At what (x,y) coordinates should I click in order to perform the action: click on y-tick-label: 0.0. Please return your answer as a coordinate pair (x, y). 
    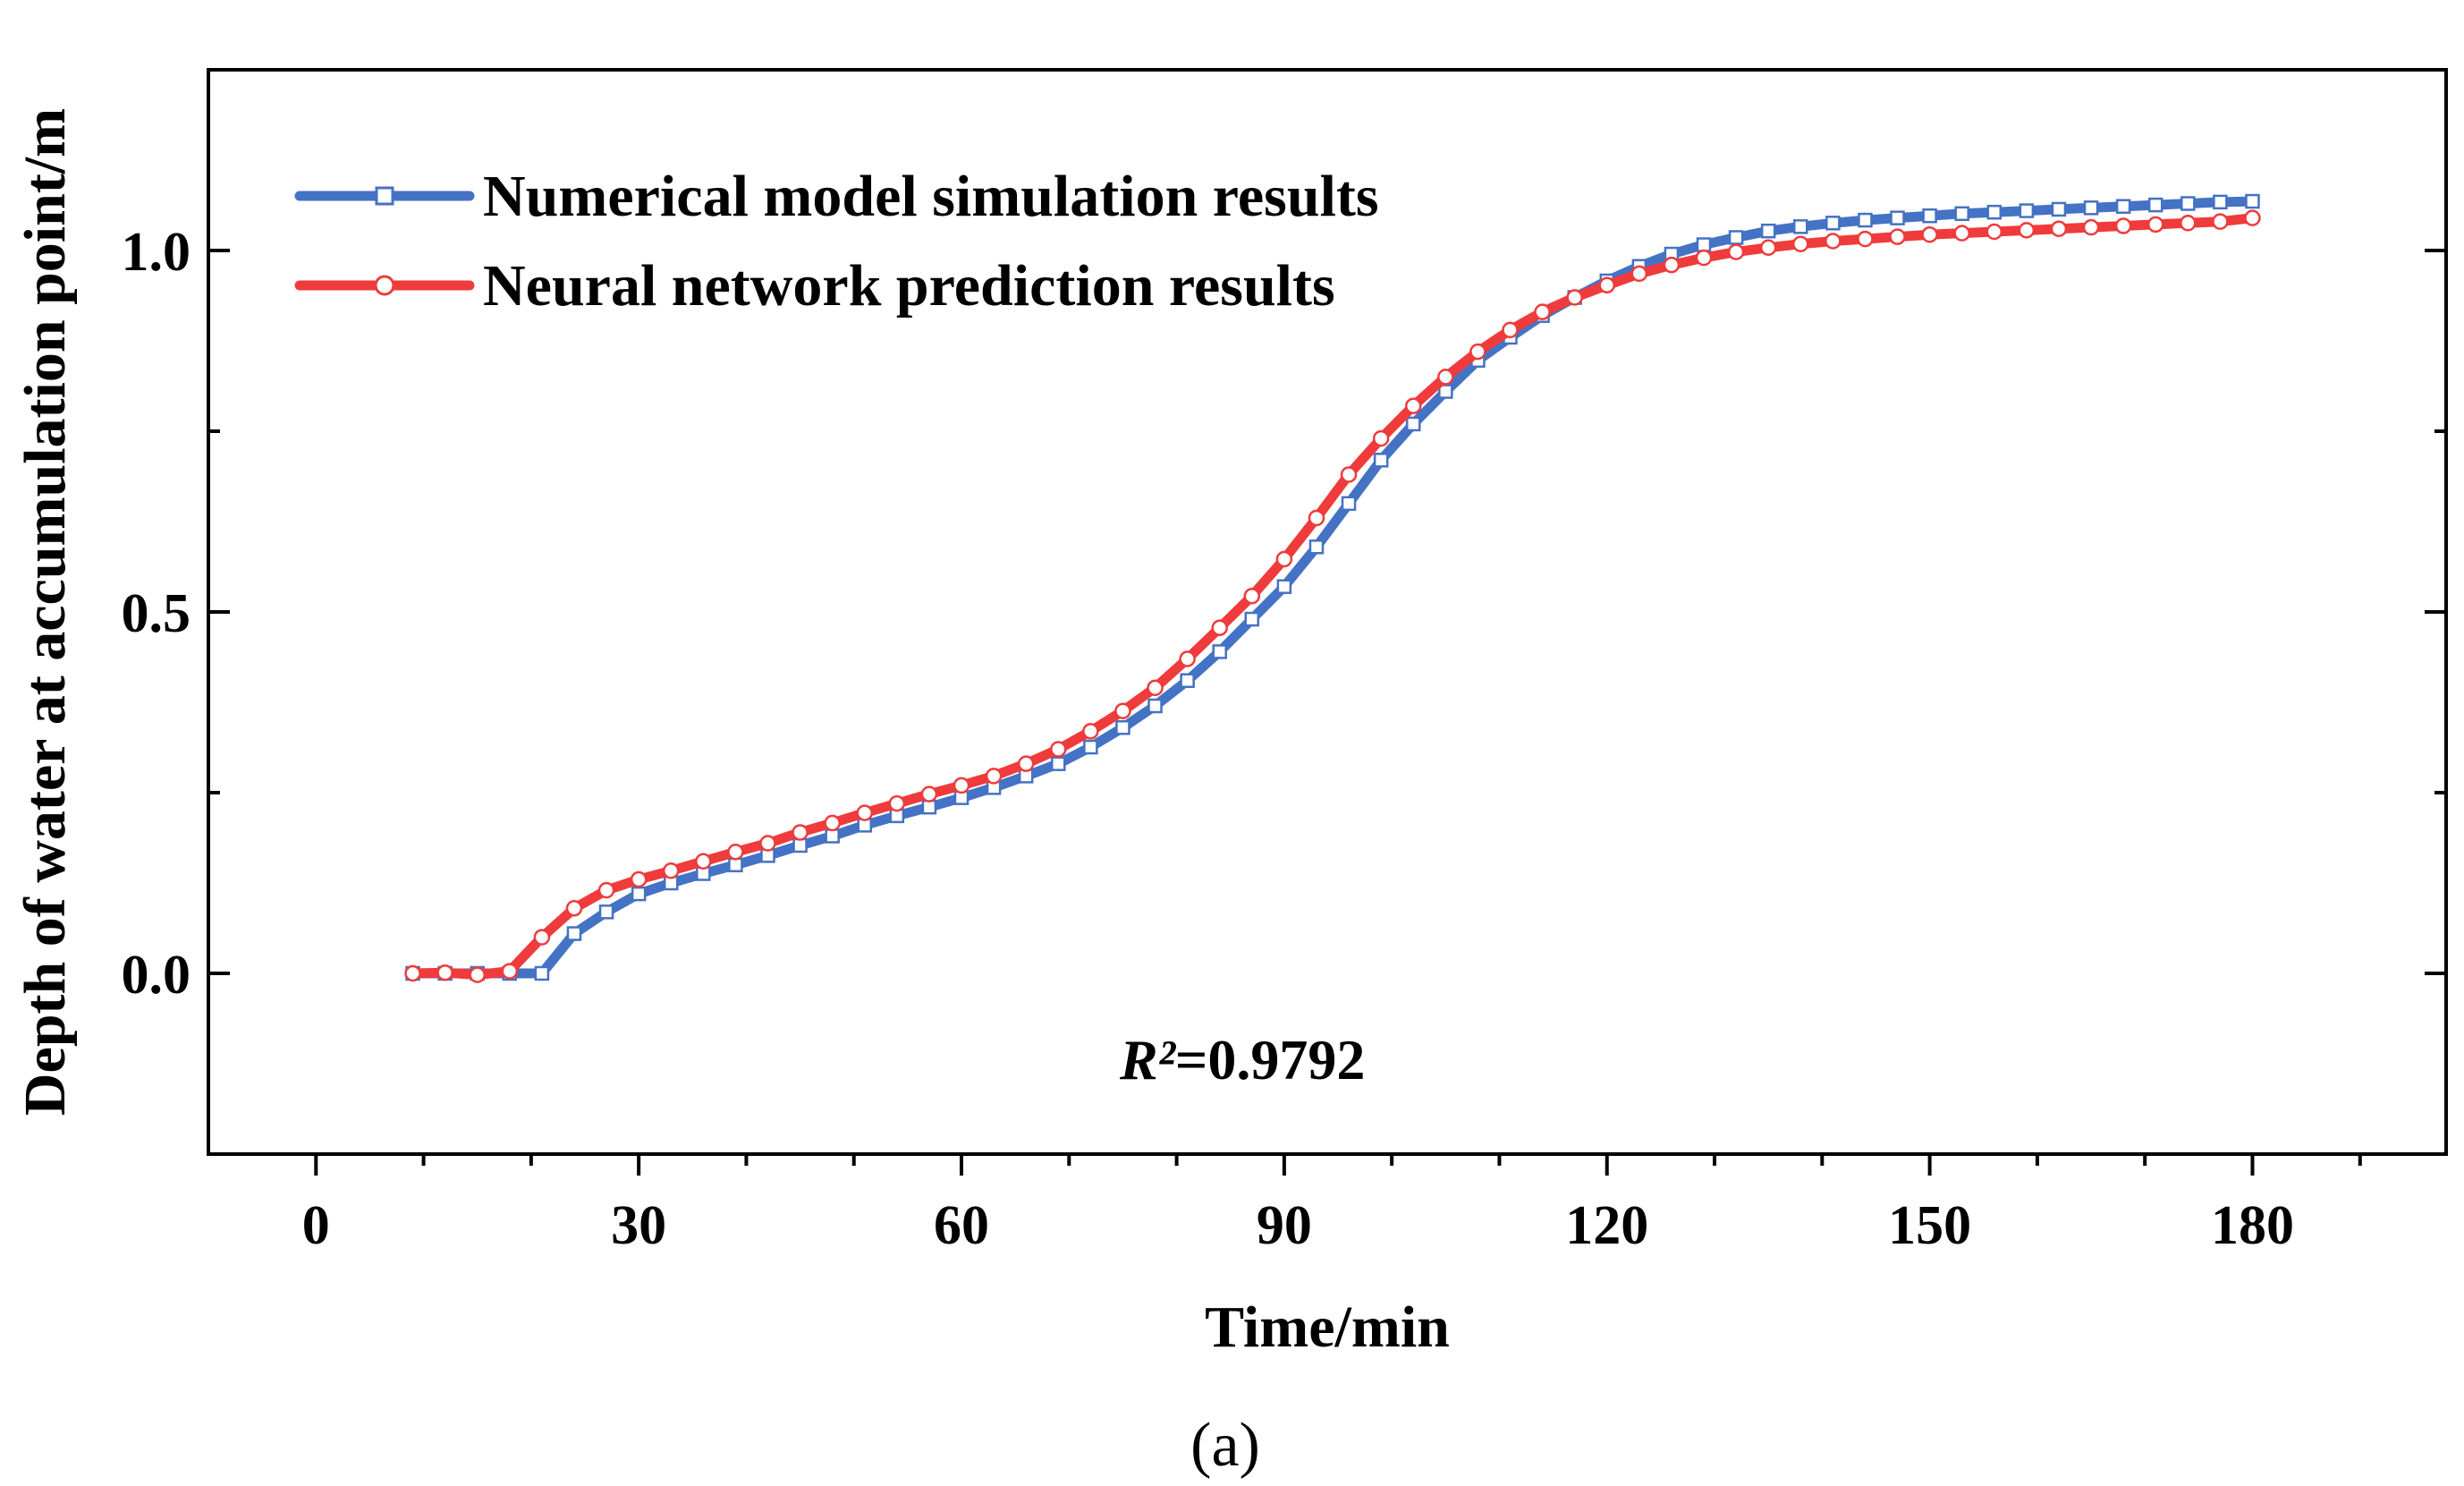
    Looking at the image, I should click on (156, 975).